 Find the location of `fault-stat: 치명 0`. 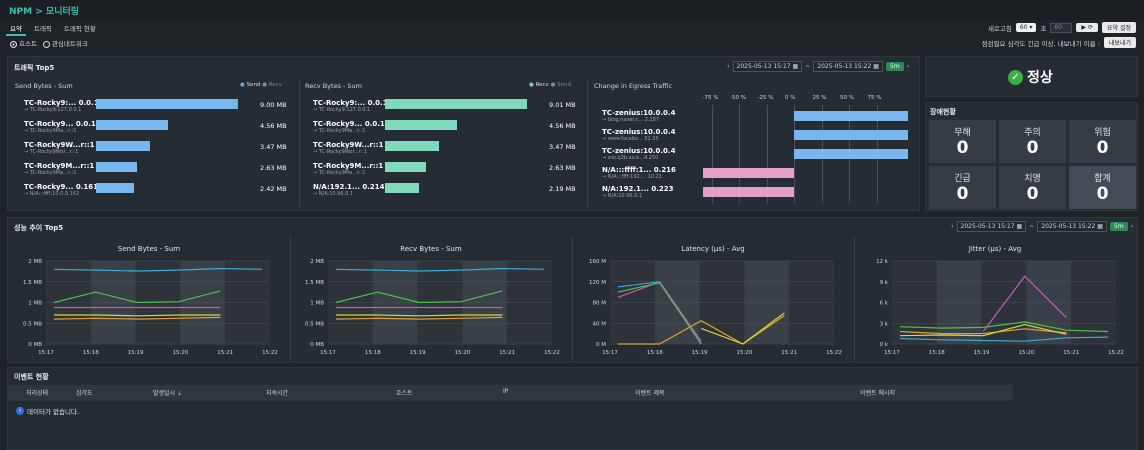

fault-stat: 치명 0 is located at coordinates (1032, 187).